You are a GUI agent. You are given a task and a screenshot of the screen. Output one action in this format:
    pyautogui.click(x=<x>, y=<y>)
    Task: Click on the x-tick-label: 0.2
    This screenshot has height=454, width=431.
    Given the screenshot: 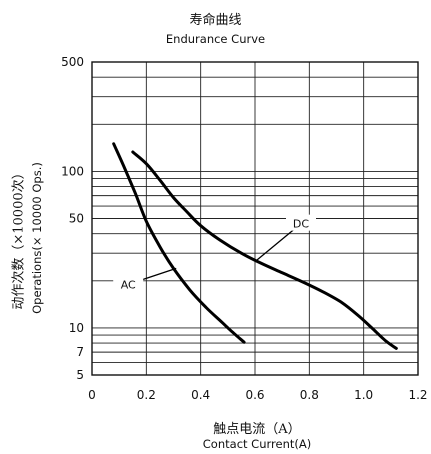 What is the action you would take?
    pyautogui.click(x=146, y=395)
    